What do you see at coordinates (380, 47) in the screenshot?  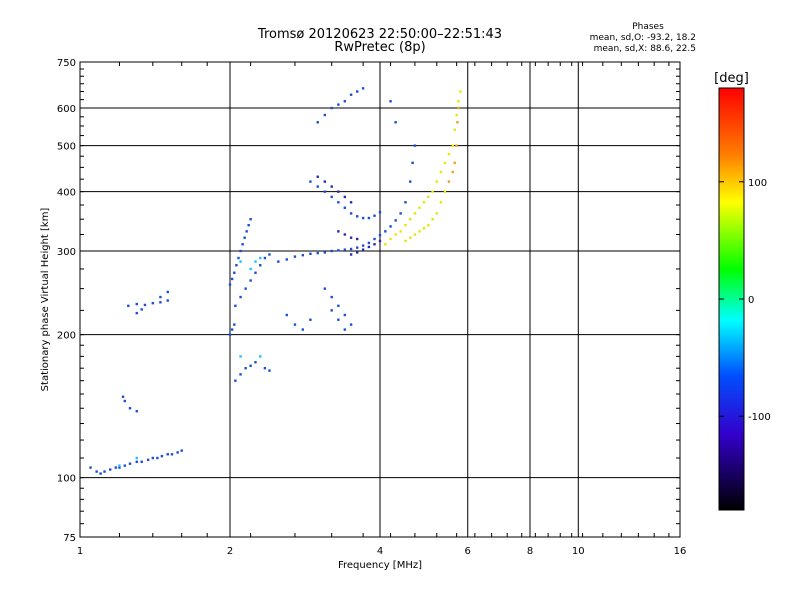 I see `chart-subtitle: RwPretec (8p)` at bounding box center [380, 47].